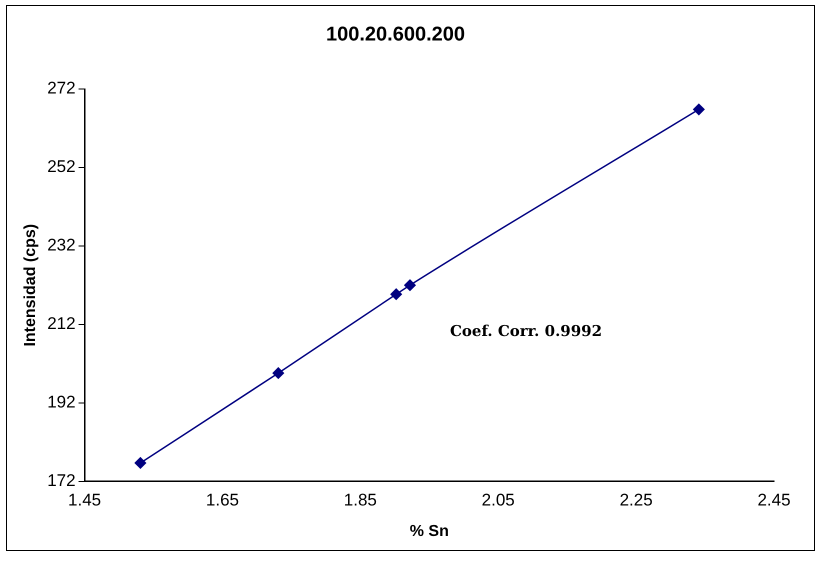  Describe the element at coordinates (61, 88) in the screenshot. I see `y-tick-label: 272` at that location.